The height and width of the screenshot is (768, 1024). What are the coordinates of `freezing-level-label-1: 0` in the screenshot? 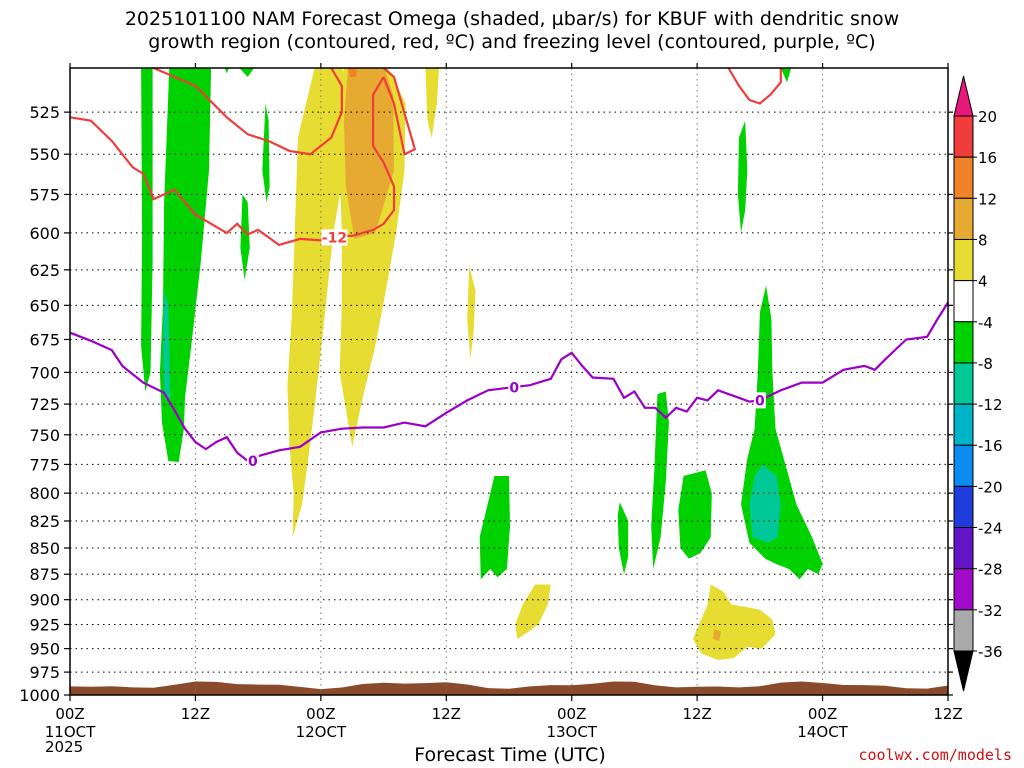 It's located at (514, 389).